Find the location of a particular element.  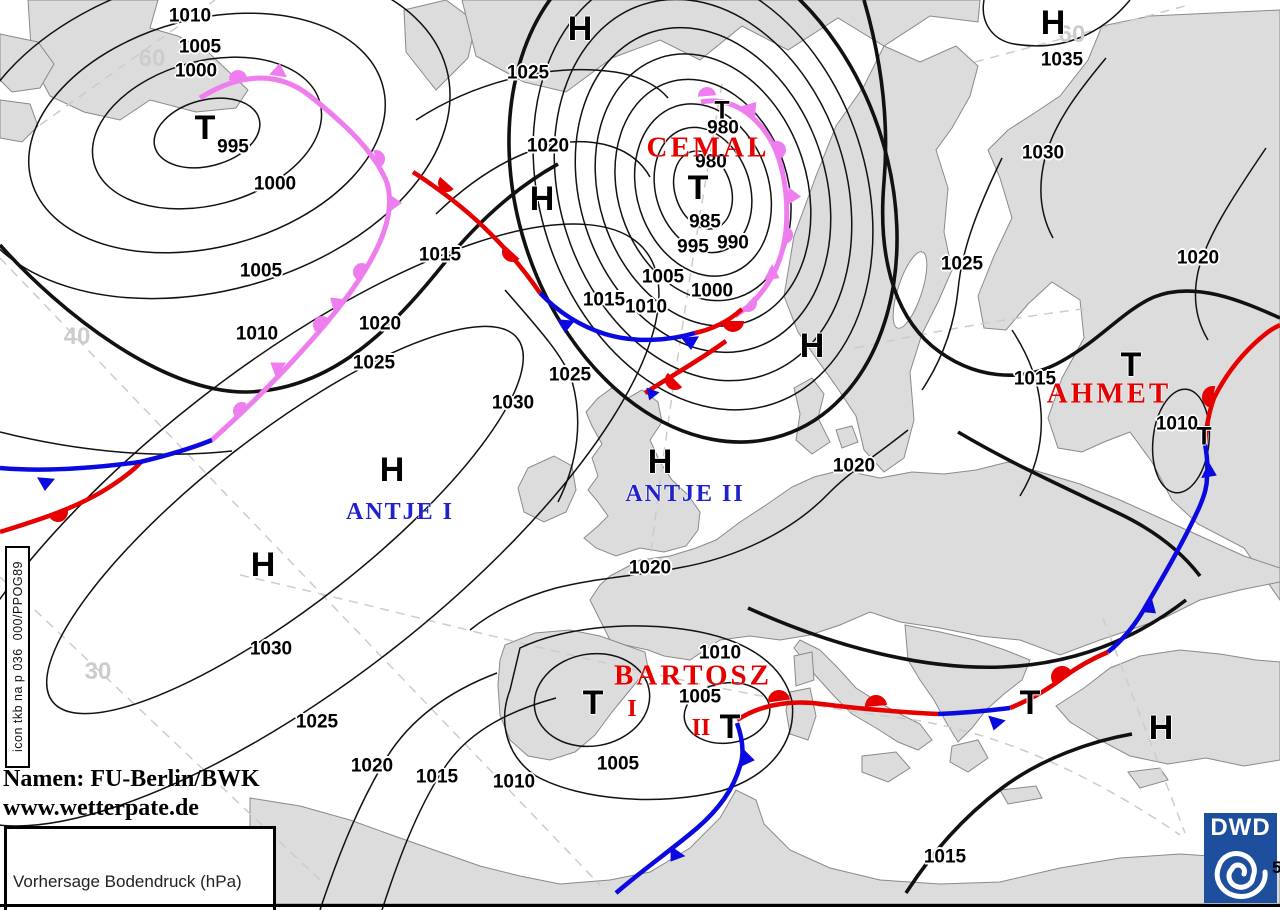

system-name: II is located at coordinates (701, 728).